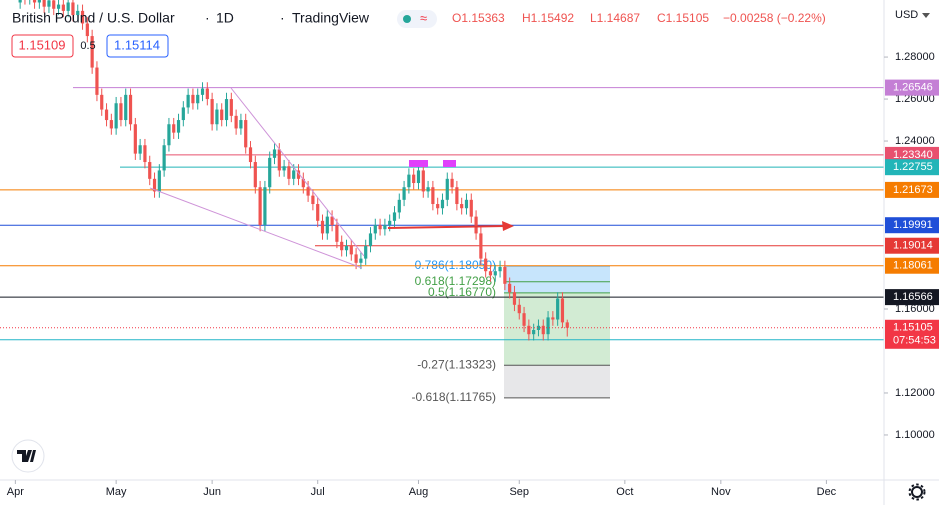 The height and width of the screenshot is (505, 939). I want to click on gear-teeth, so click(917, 492).